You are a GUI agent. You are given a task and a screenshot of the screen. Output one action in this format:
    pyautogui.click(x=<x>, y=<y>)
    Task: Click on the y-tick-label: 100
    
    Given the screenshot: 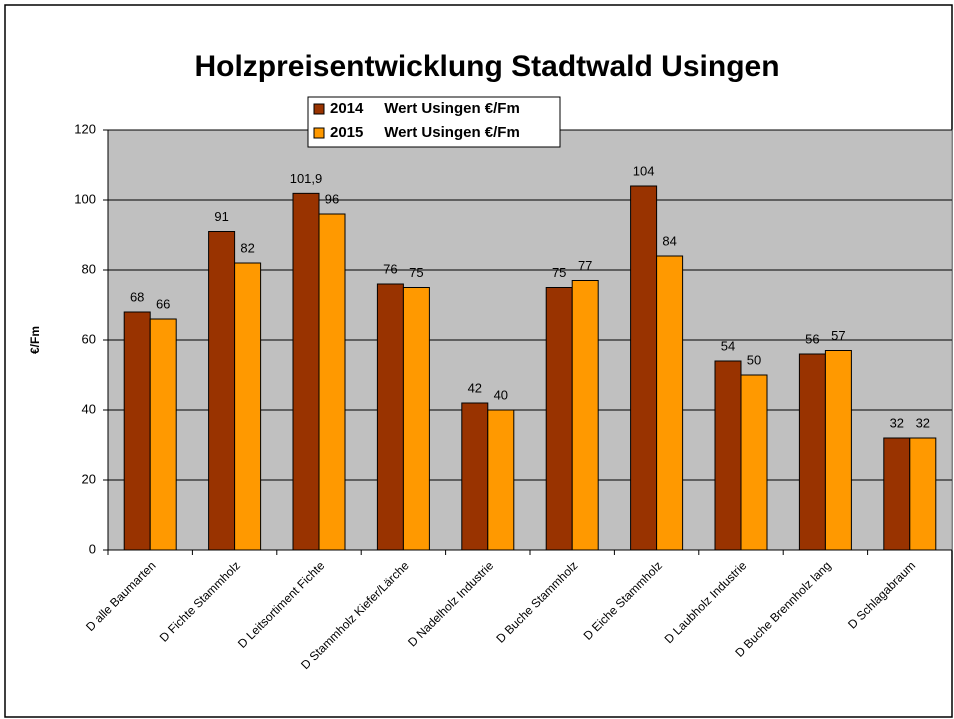 What is the action you would take?
    pyautogui.click(x=85, y=198)
    